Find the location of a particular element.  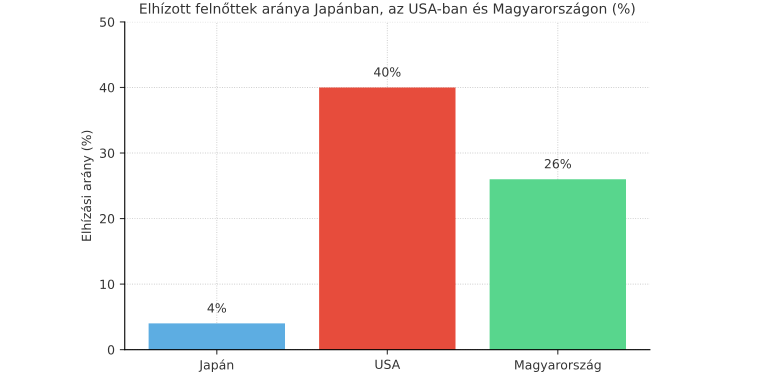

data-label: 4% is located at coordinates (217, 308).